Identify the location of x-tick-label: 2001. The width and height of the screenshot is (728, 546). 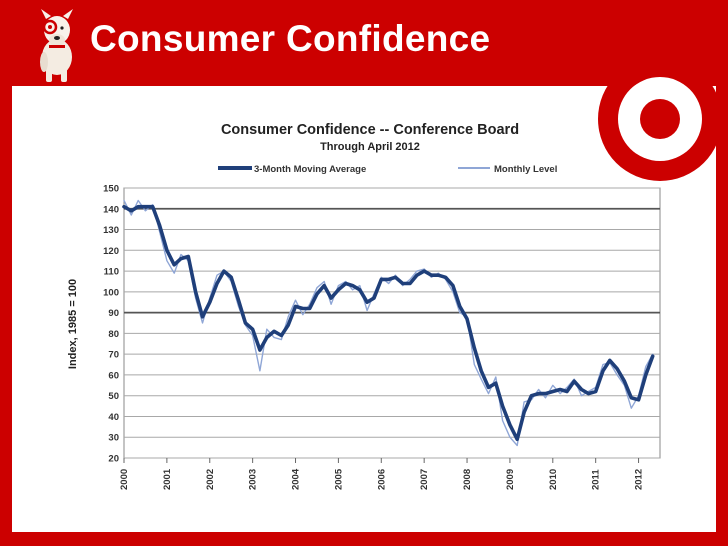
(167, 479).